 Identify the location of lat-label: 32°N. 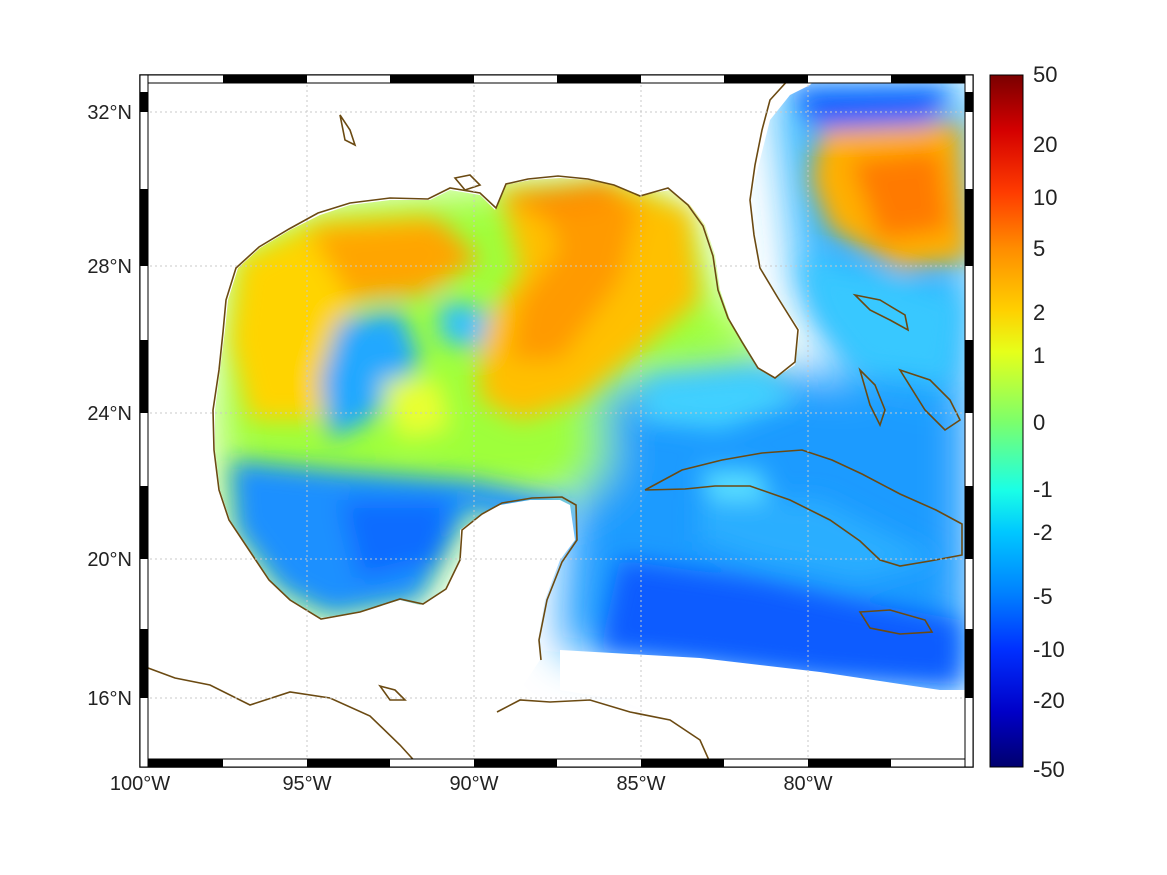
(109, 113).